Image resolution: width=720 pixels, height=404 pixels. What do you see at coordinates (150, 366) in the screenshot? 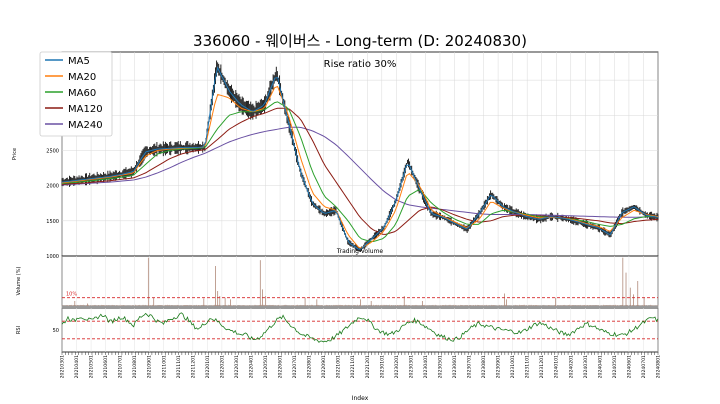
I see `x-tick-label: 20210901` at bounding box center [150, 366].